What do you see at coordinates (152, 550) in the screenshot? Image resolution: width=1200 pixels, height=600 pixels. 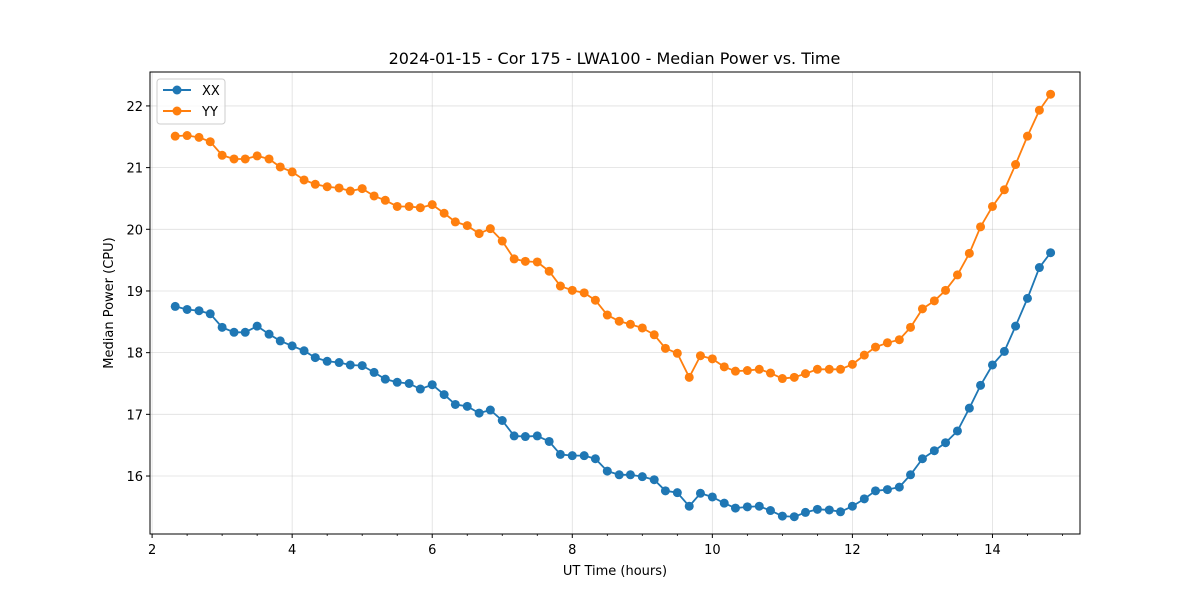 I see `x-tick-label: 2` at bounding box center [152, 550].